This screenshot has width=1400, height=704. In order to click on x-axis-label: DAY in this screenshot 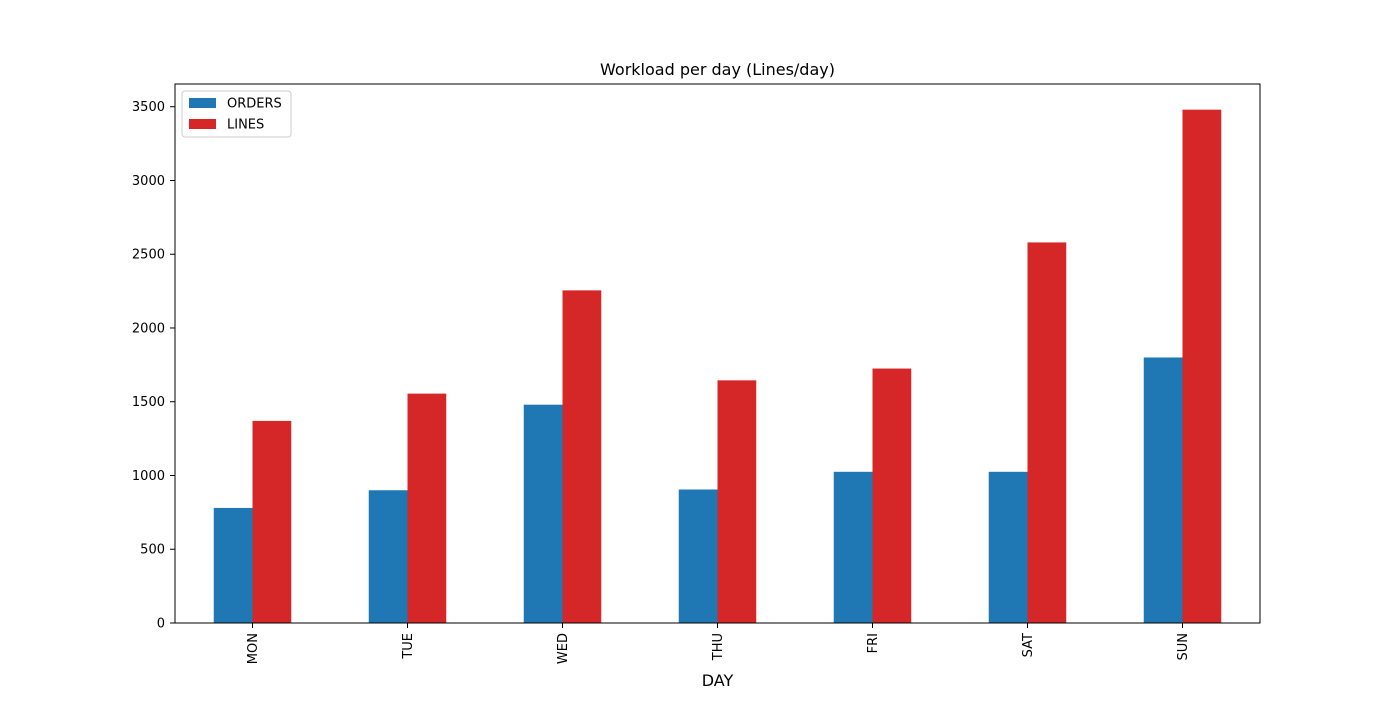, I will do `click(718, 680)`.